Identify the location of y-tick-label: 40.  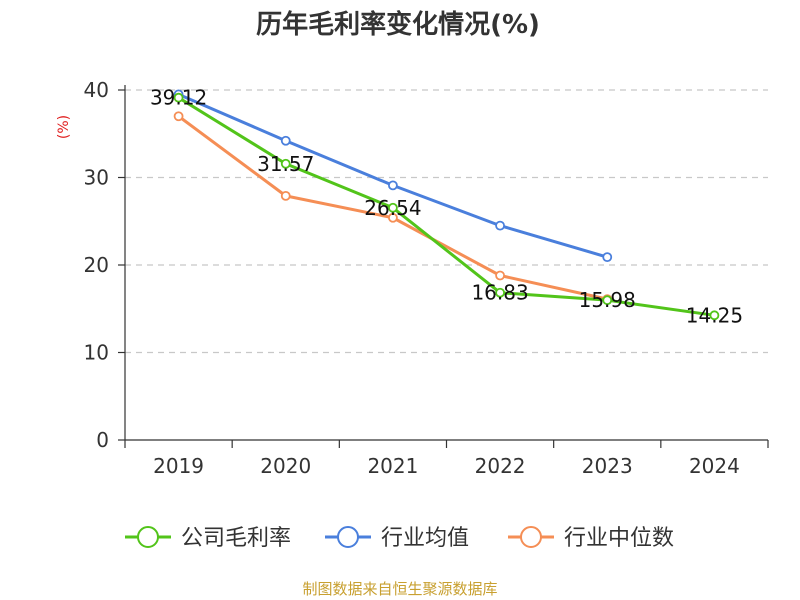
(96, 90).